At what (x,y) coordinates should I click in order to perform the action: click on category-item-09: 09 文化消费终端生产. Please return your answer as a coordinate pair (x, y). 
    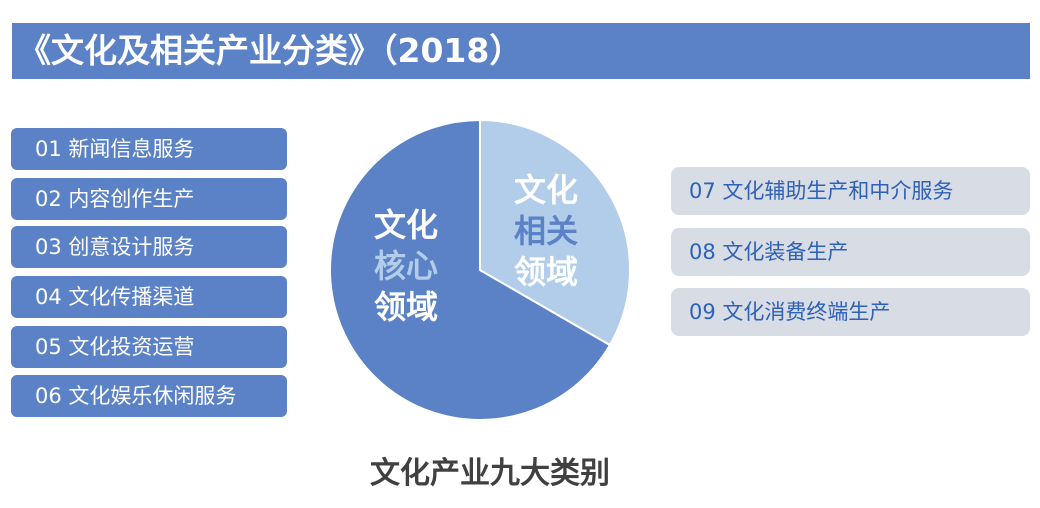
    Looking at the image, I should click on (850, 312).